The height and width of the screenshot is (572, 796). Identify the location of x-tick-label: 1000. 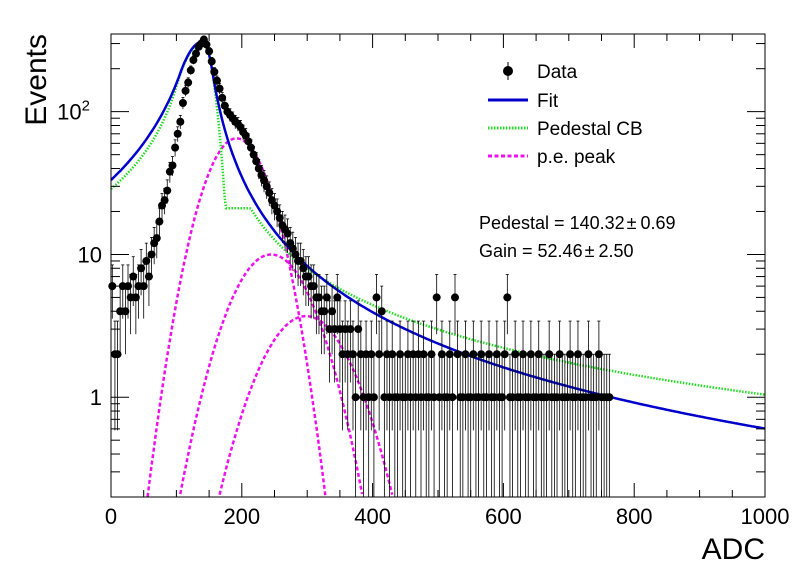
(765, 516).